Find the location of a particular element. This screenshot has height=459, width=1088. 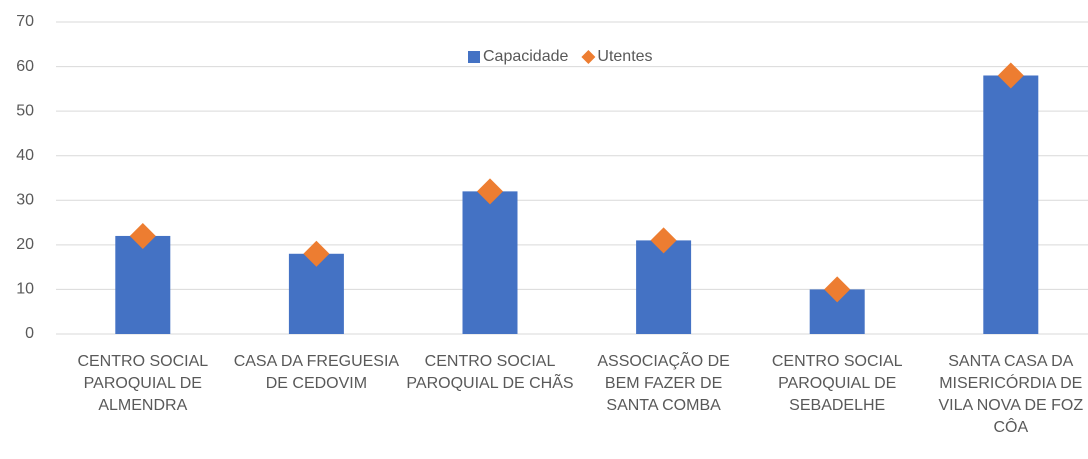

y-tick-label: 10 is located at coordinates (25, 289).